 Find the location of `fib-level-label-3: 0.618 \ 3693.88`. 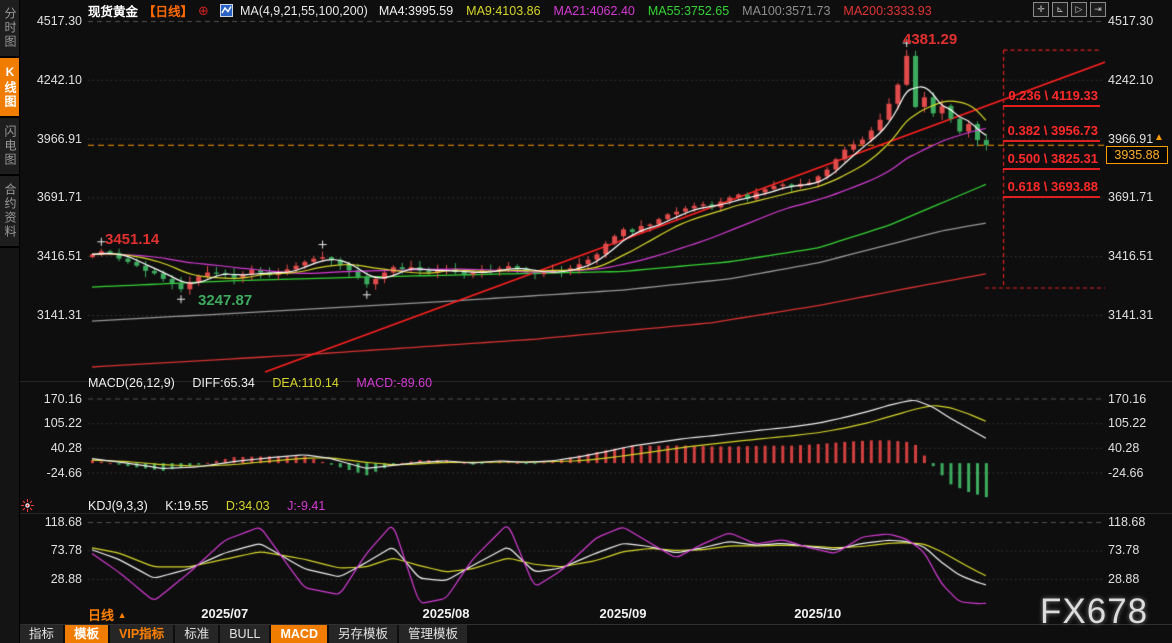

fib-level-label-3: 0.618 \ 3693.88 is located at coordinates (1052, 186).